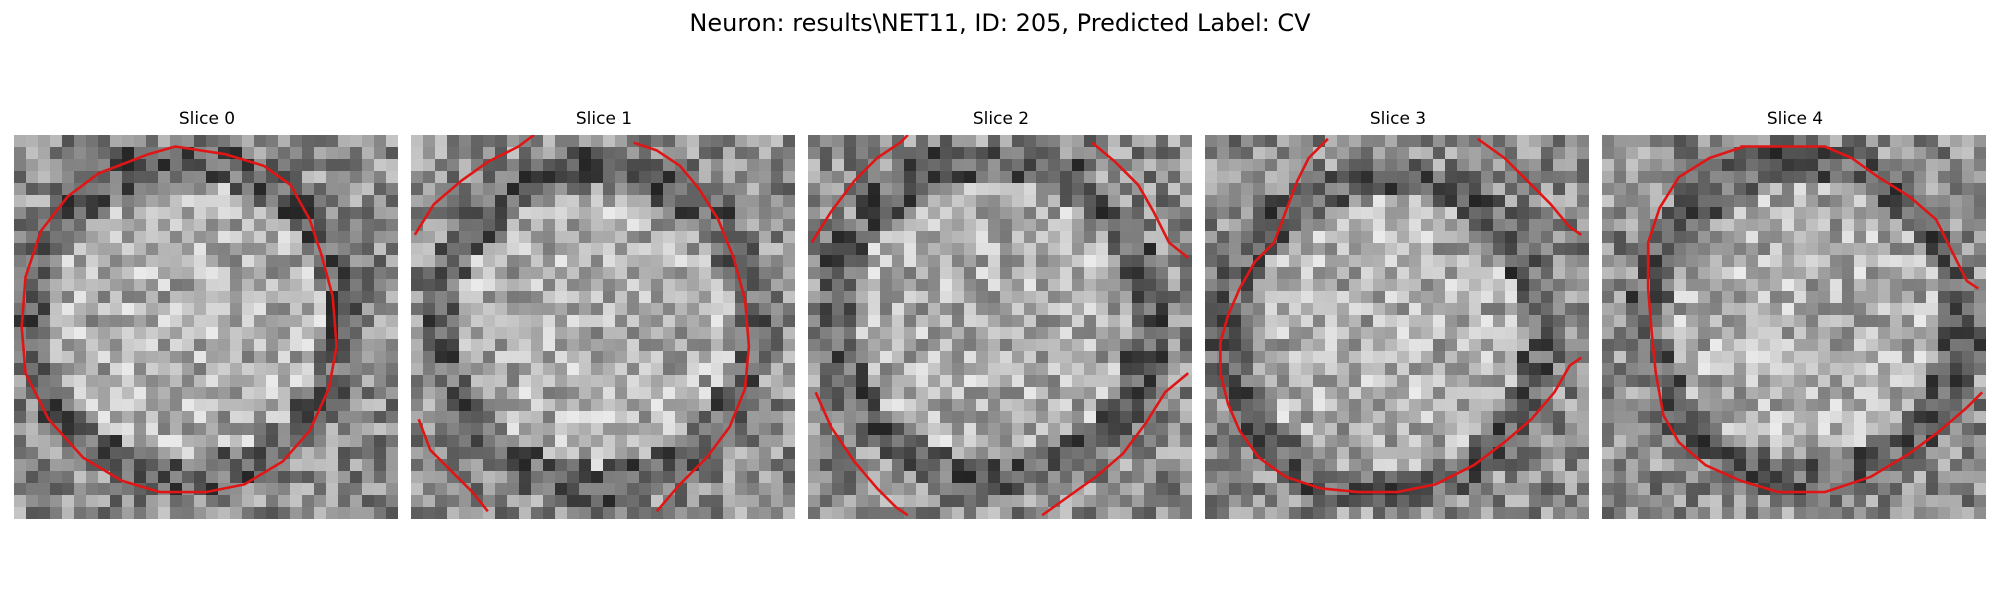 This screenshot has height=600, width=2000. I want to click on slice-panel: Slice 1, so click(604, 313).